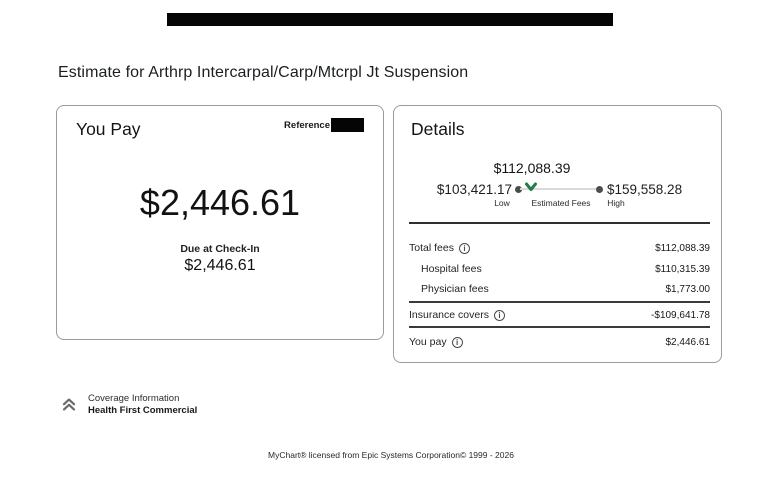 The width and height of the screenshot is (782, 480). What do you see at coordinates (449, 315) in the screenshot?
I see `insurance-covers-text: Insurance covers` at bounding box center [449, 315].